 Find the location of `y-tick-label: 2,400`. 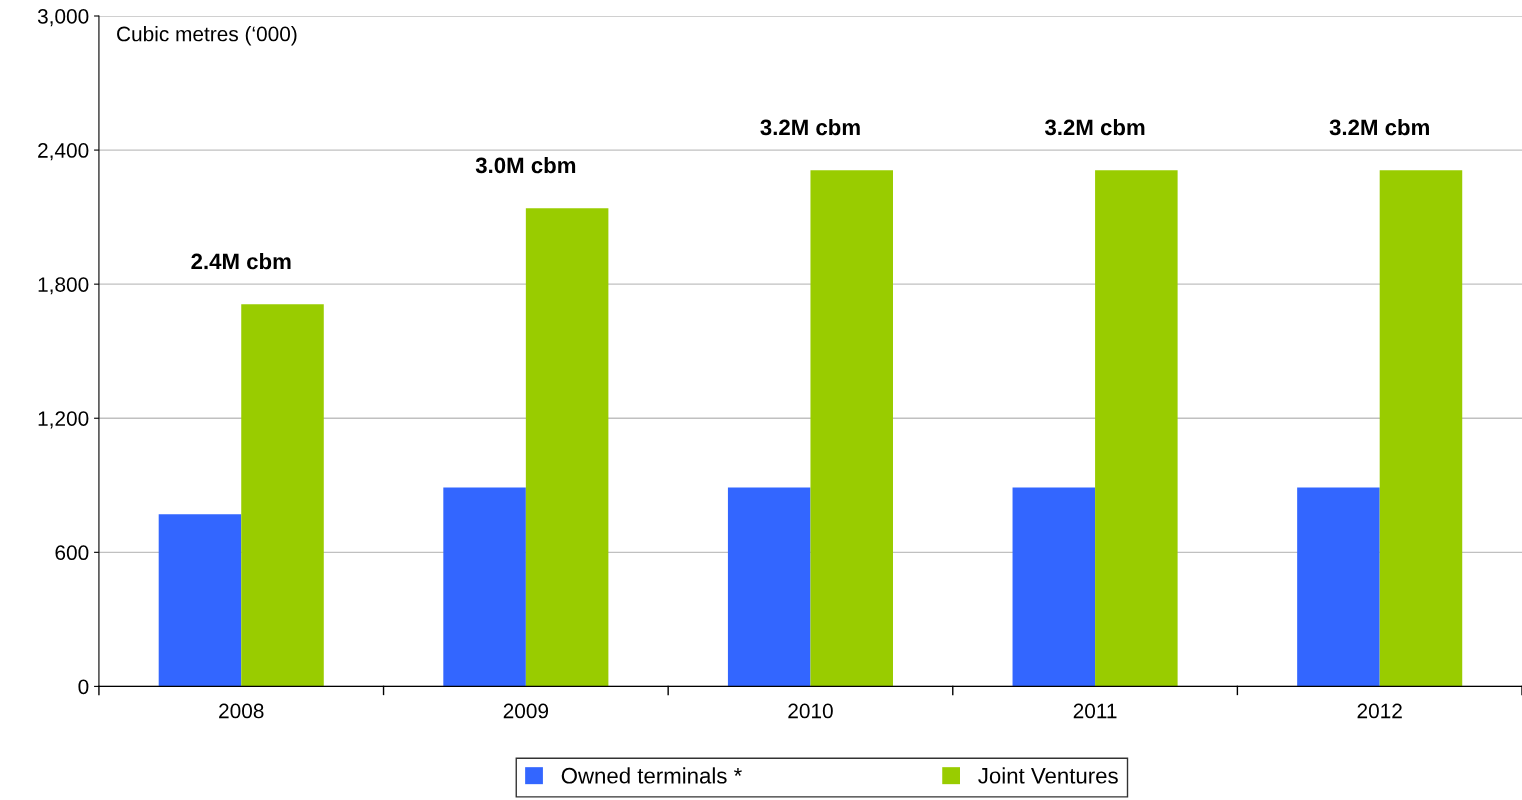

y-tick-label: 2,400 is located at coordinates (63, 152).